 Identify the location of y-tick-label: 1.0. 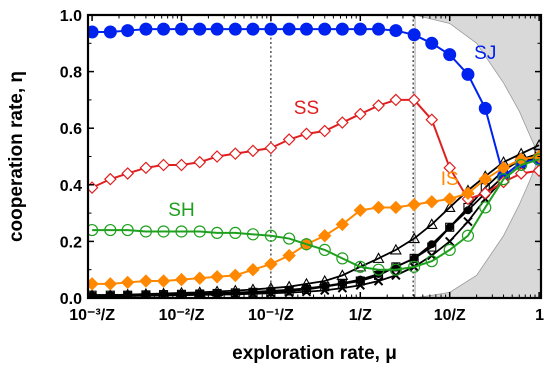
(71, 16).